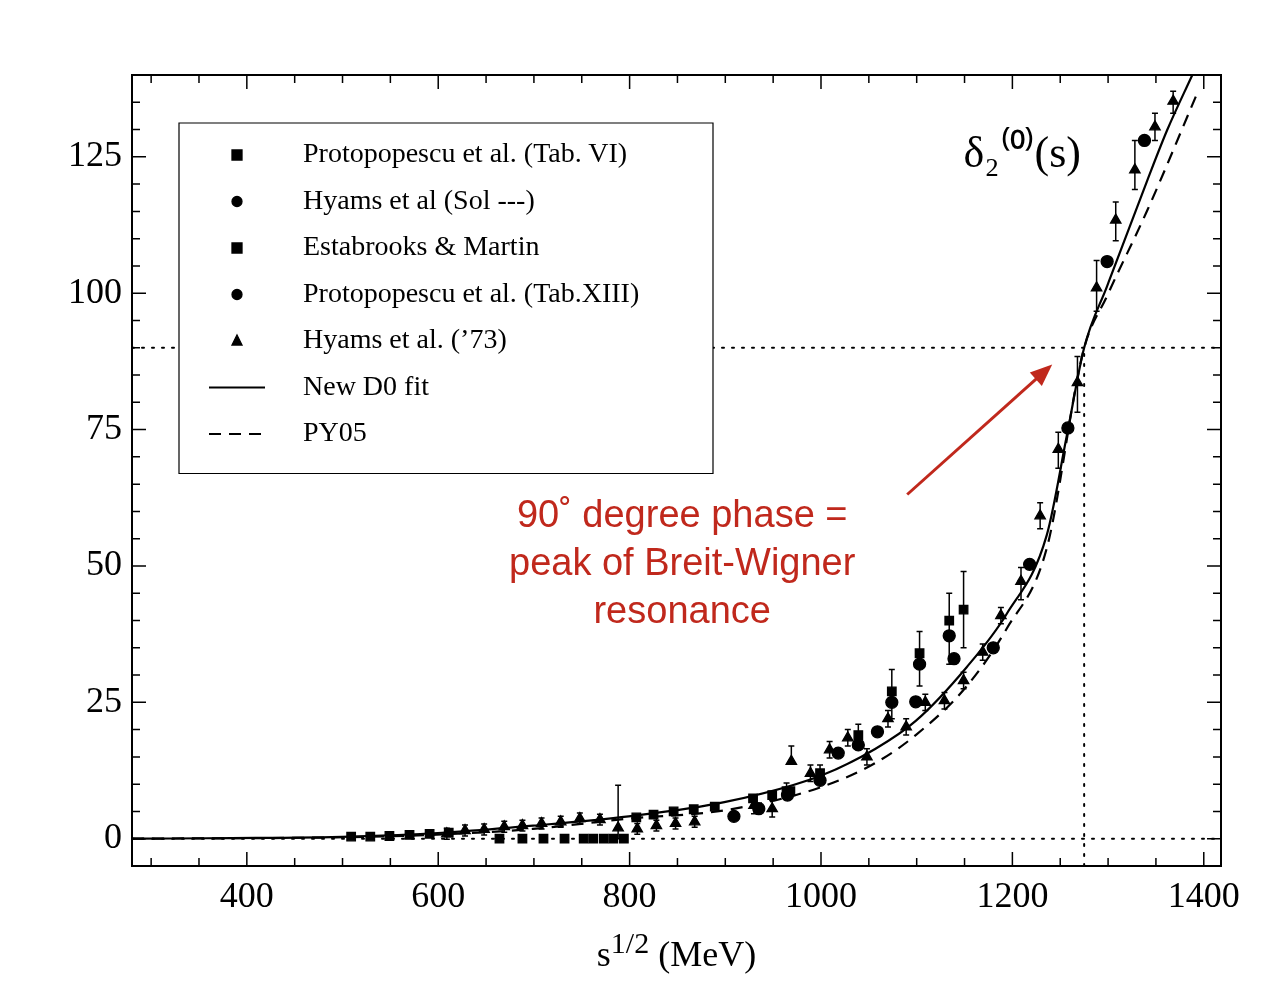 This screenshot has width=1272, height=1003. What do you see at coordinates (335, 432) in the screenshot?
I see `legend-label: PY05` at bounding box center [335, 432].